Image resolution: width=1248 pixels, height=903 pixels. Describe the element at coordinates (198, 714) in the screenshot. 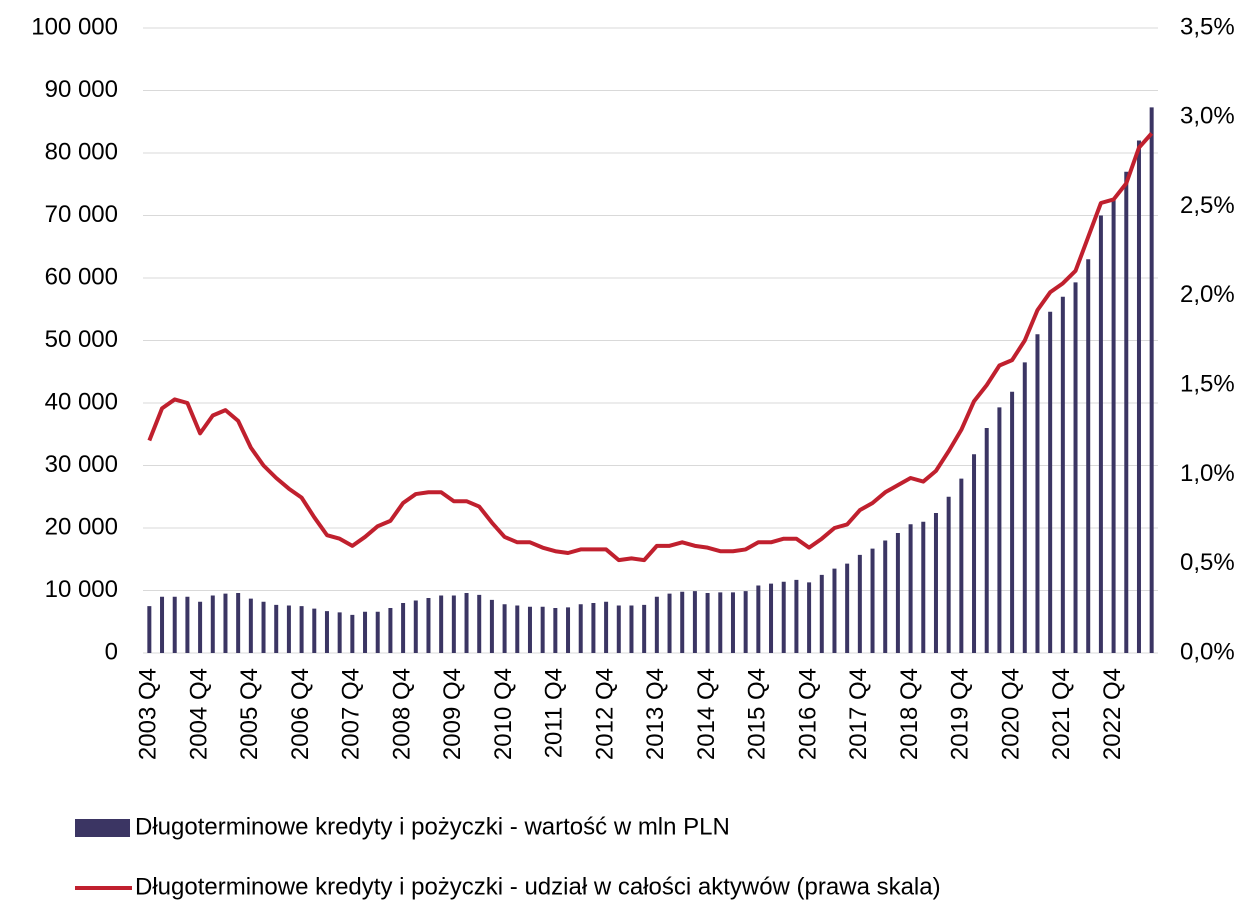

I see `x-tick-label: 2004 Q4` at that location.